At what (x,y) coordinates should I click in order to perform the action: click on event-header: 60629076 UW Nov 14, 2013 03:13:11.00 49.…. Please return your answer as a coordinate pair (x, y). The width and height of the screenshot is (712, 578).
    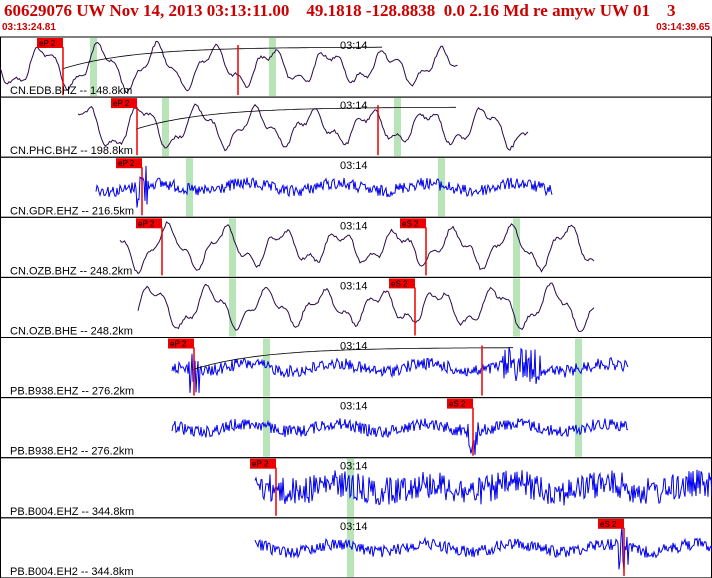
    Looking at the image, I should click on (356, 18).